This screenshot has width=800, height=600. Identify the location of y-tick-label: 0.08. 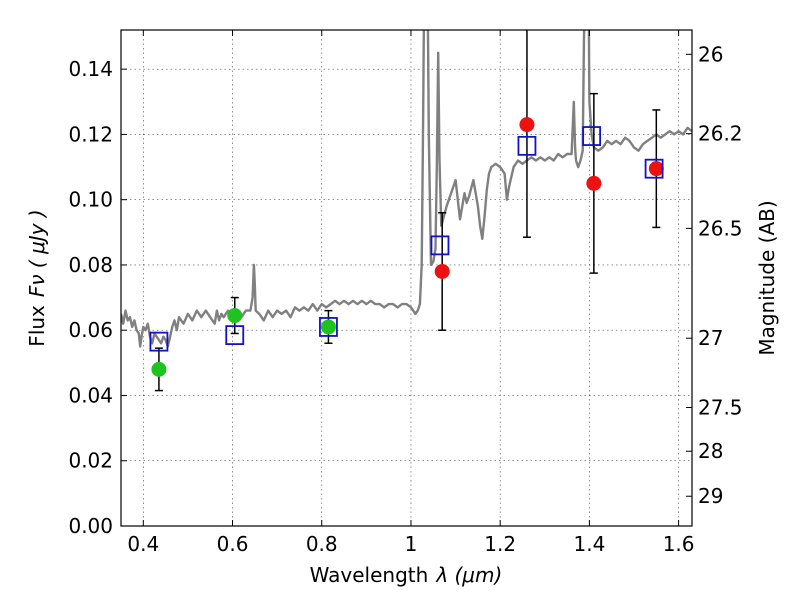
(90, 265).